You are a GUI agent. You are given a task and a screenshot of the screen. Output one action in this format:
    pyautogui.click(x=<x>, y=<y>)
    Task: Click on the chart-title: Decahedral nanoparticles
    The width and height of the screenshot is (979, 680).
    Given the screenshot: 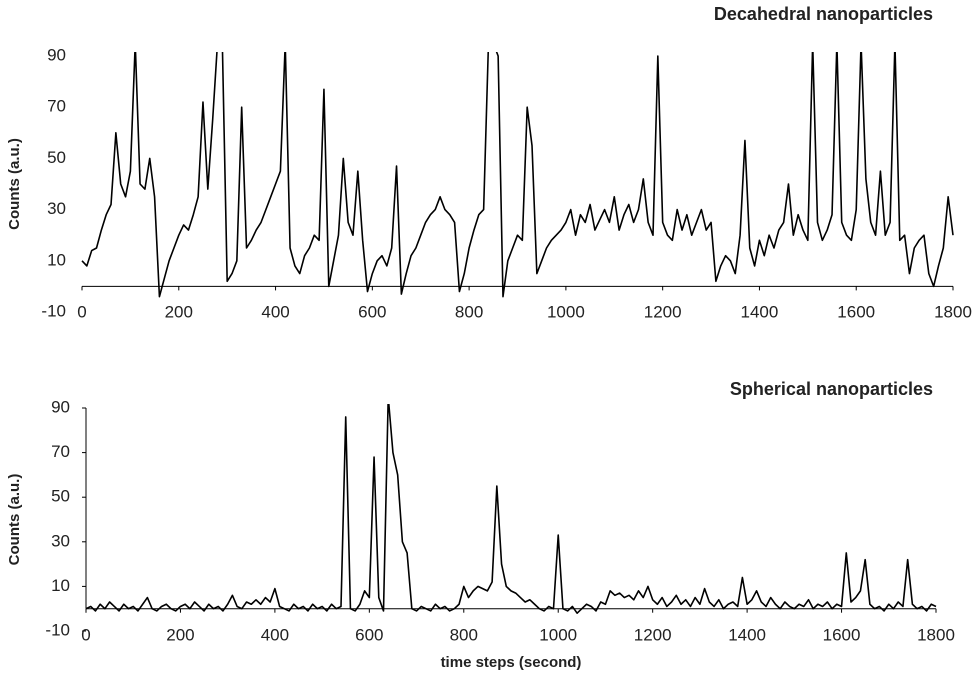 What is the action you would take?
    pyautogui.click(x=823, y=14)
    